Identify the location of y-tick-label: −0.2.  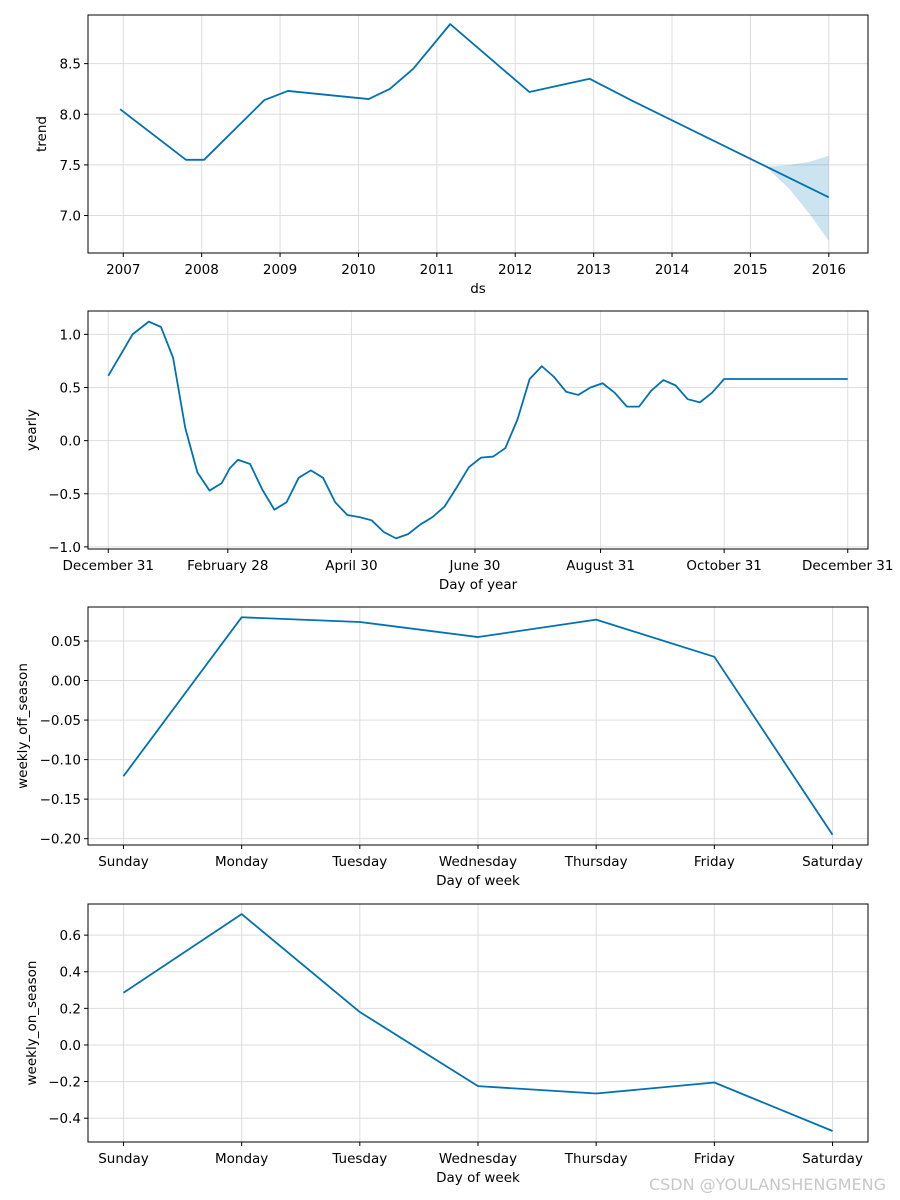
(64, 1083).